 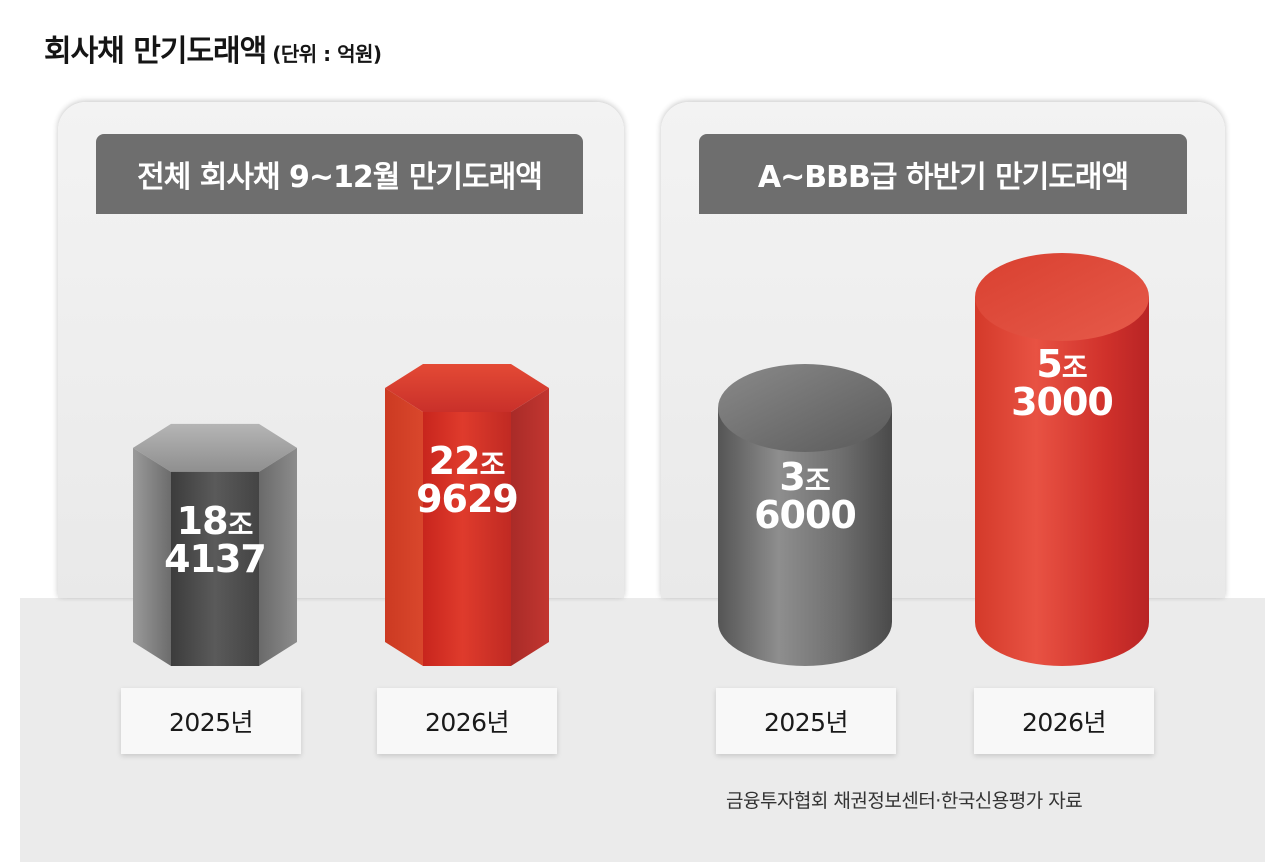 What do you see at coordinates (467, 480) in the screenshot?
I see `data-label: 22조 9629` at bounding box center [467, 480].